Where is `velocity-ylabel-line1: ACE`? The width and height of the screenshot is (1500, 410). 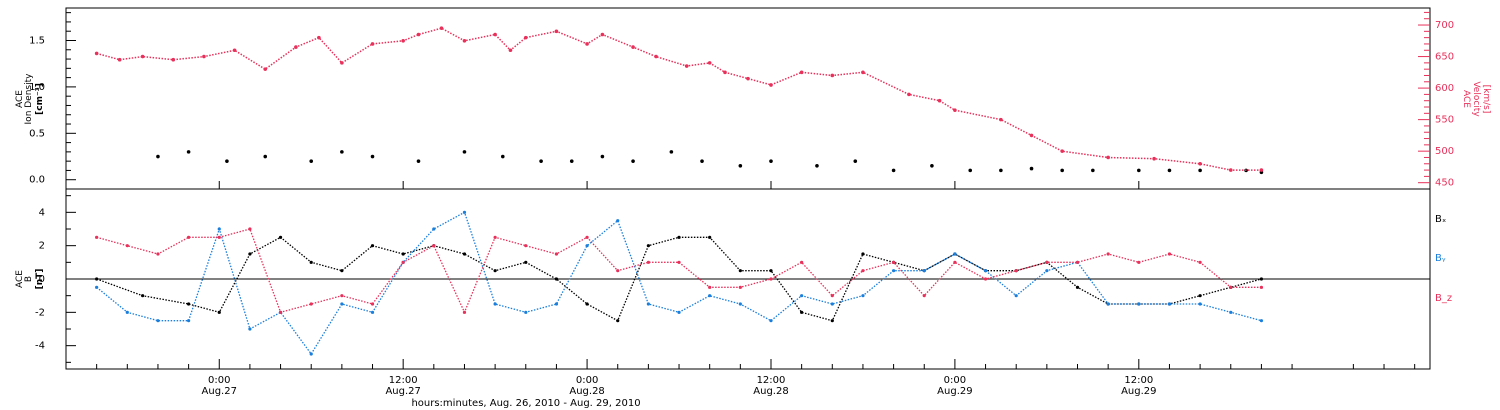
velocity-ylabel-line1: ACE is located at coordinates (1466, 99).